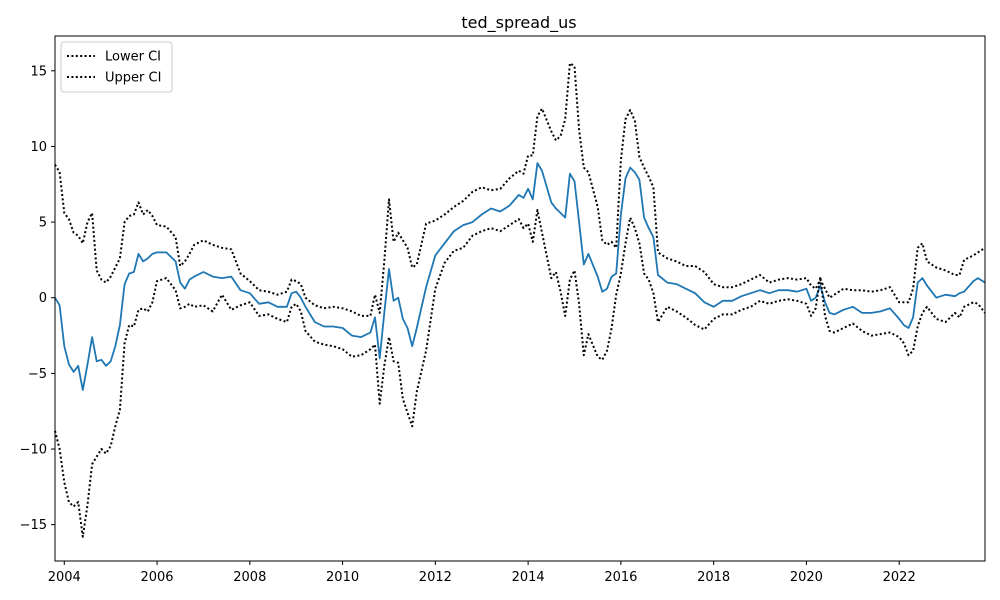 Image resolution: width=1000 pixels, height=600 pixels. I want to click on y-tick-label: 0, so click(43, 298).